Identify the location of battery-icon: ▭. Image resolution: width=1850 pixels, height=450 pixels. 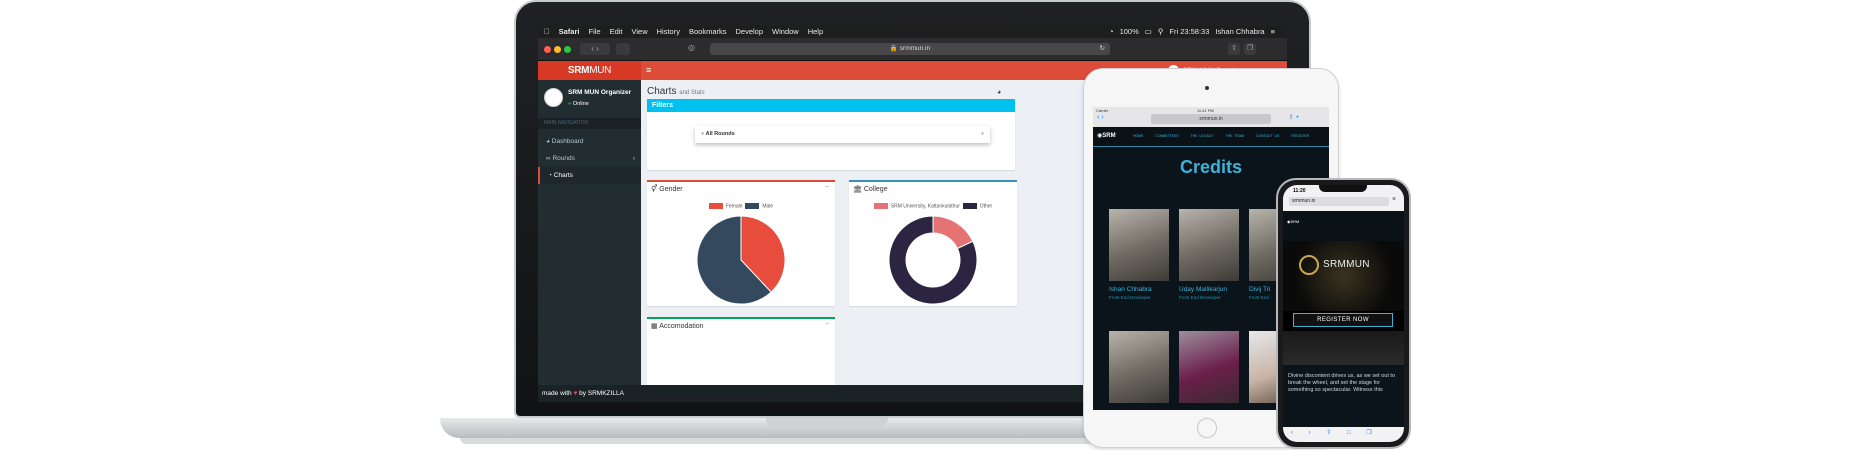
(1148, 31).